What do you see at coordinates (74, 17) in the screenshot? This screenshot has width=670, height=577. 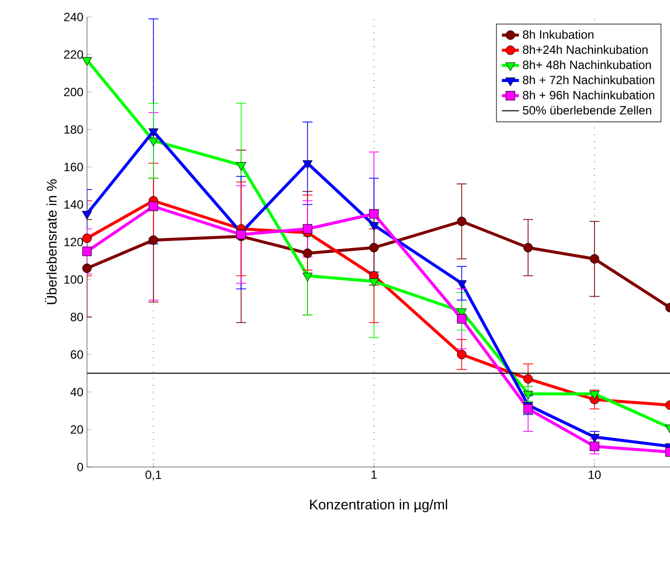 I see `y-tick-label: 240` at bounding box center [74, 17].